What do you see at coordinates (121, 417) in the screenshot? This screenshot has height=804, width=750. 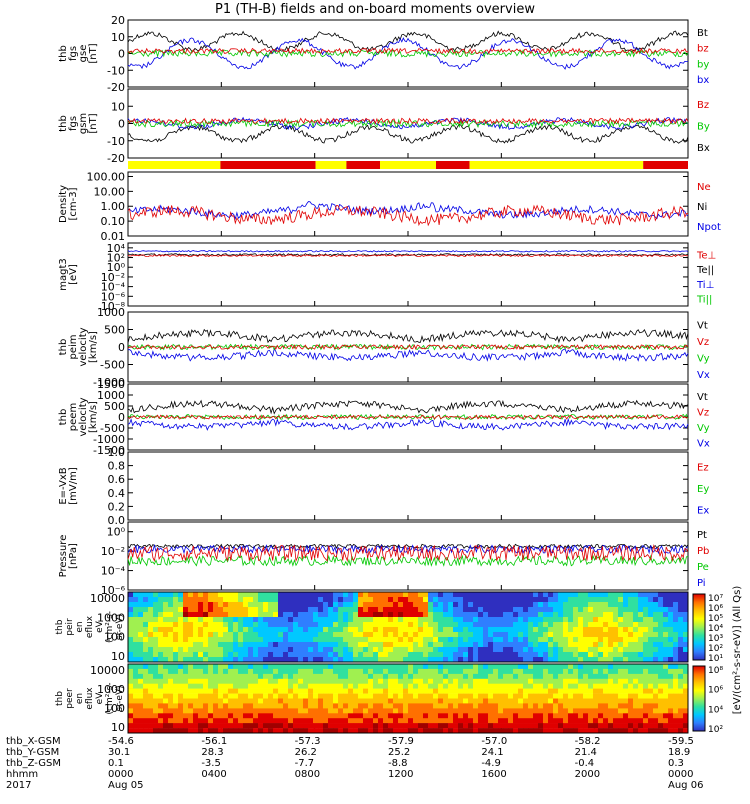 I see `y-tick-label: 0` at bounding box center [121, 417].